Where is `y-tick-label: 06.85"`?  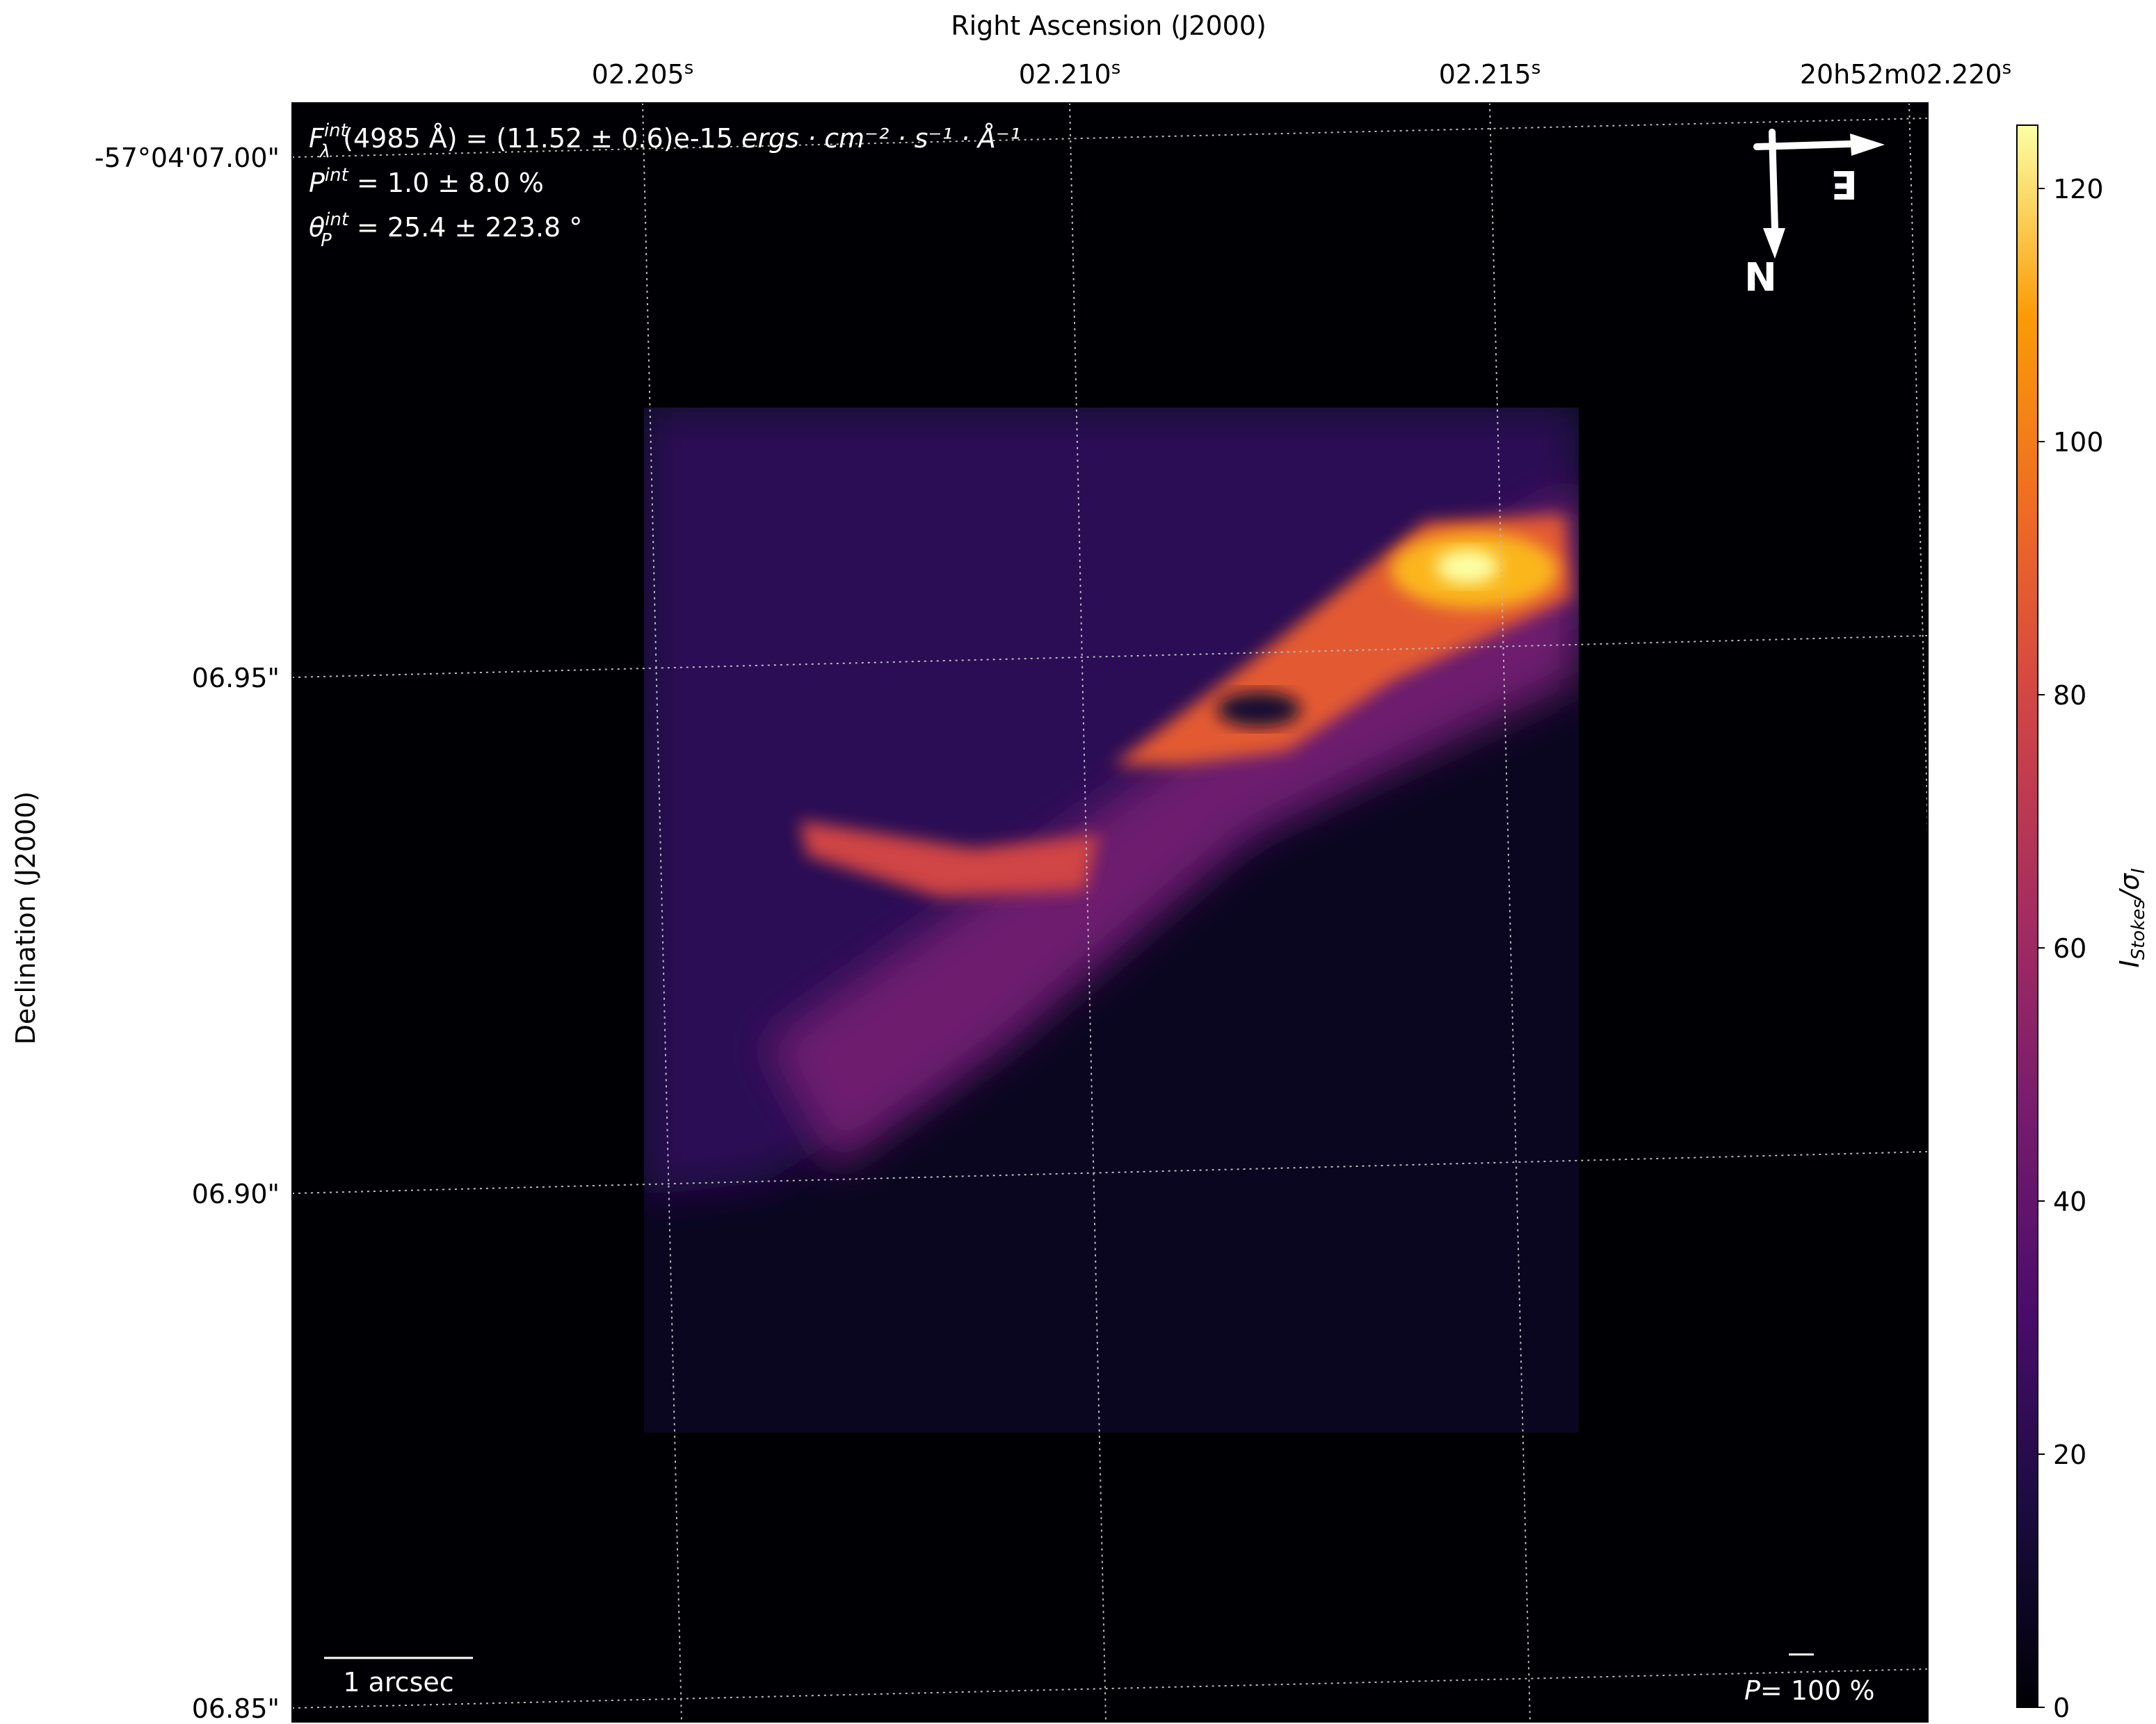
y-tick-label: 06.85" is located at coordinates (236, 1708).